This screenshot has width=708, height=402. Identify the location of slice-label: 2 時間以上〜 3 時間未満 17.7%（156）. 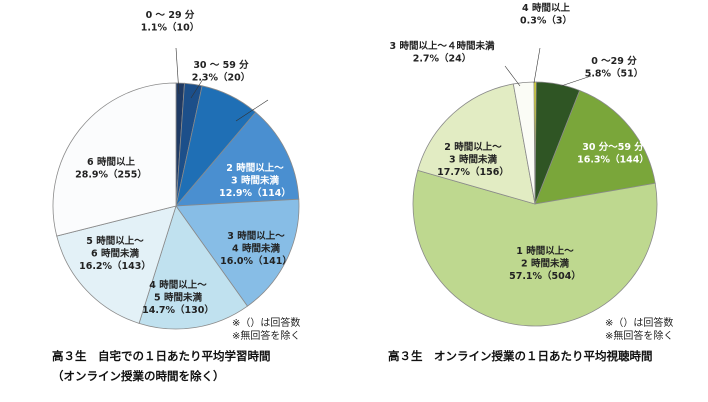
(473, 159).